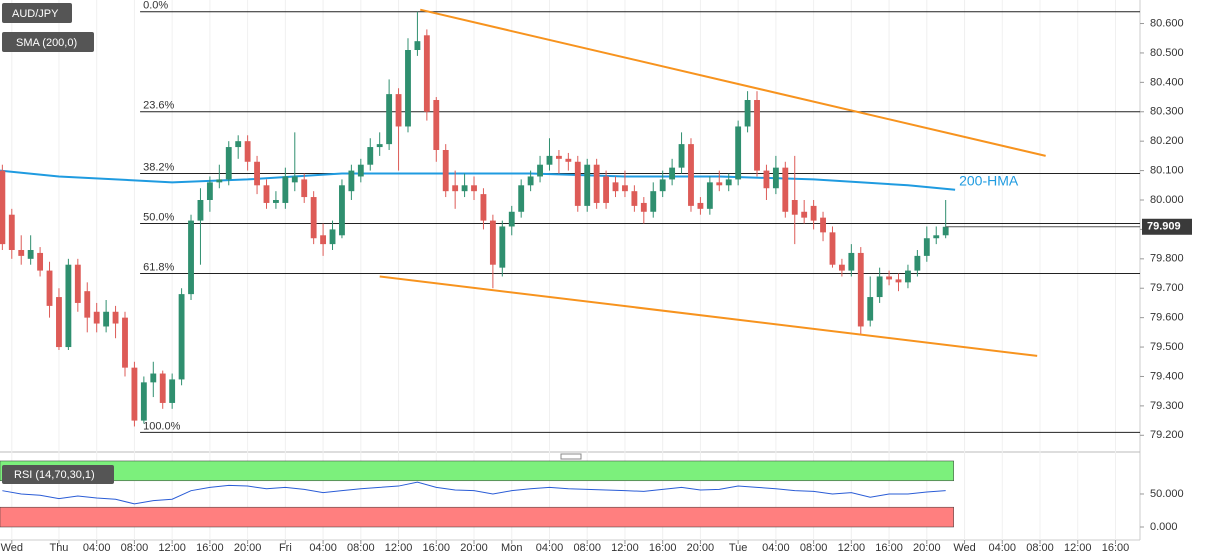  What do you see at coordinates (285, 548) in the screenshot?
I see `x-tick-label: Fri` at bounding box center [285, 548].